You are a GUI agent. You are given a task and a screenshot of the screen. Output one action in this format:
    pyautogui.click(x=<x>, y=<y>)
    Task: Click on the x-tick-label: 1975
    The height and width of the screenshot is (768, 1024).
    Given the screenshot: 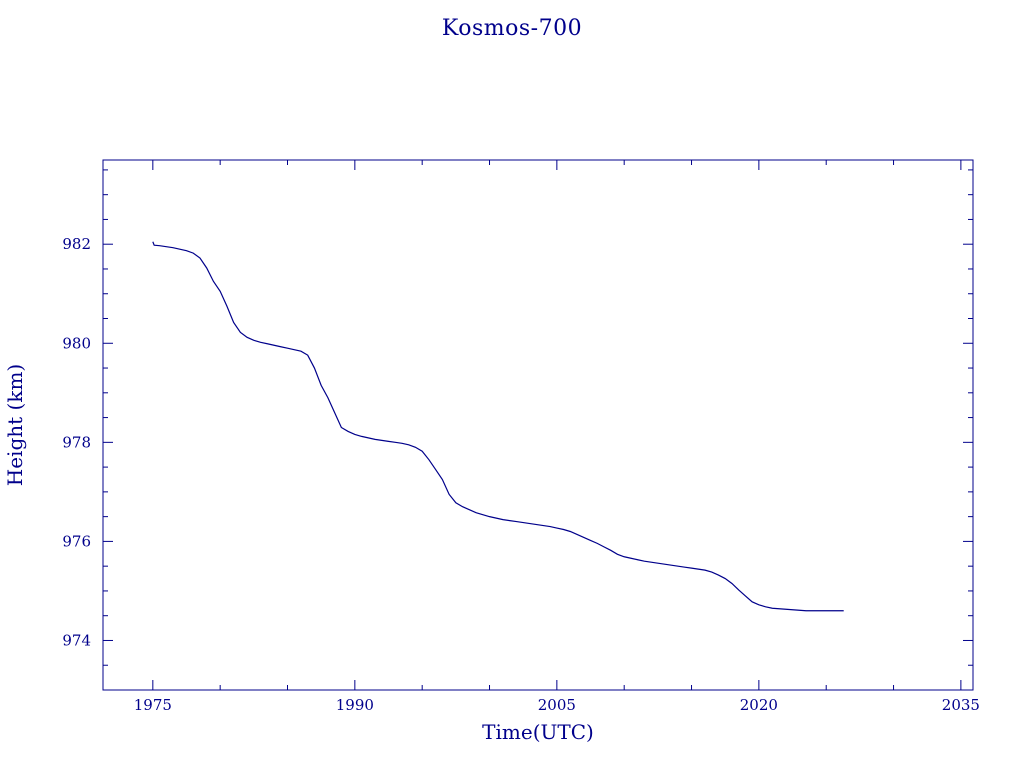 What is the action you would take?
    pyautogui.click(x=153, y=705)
    